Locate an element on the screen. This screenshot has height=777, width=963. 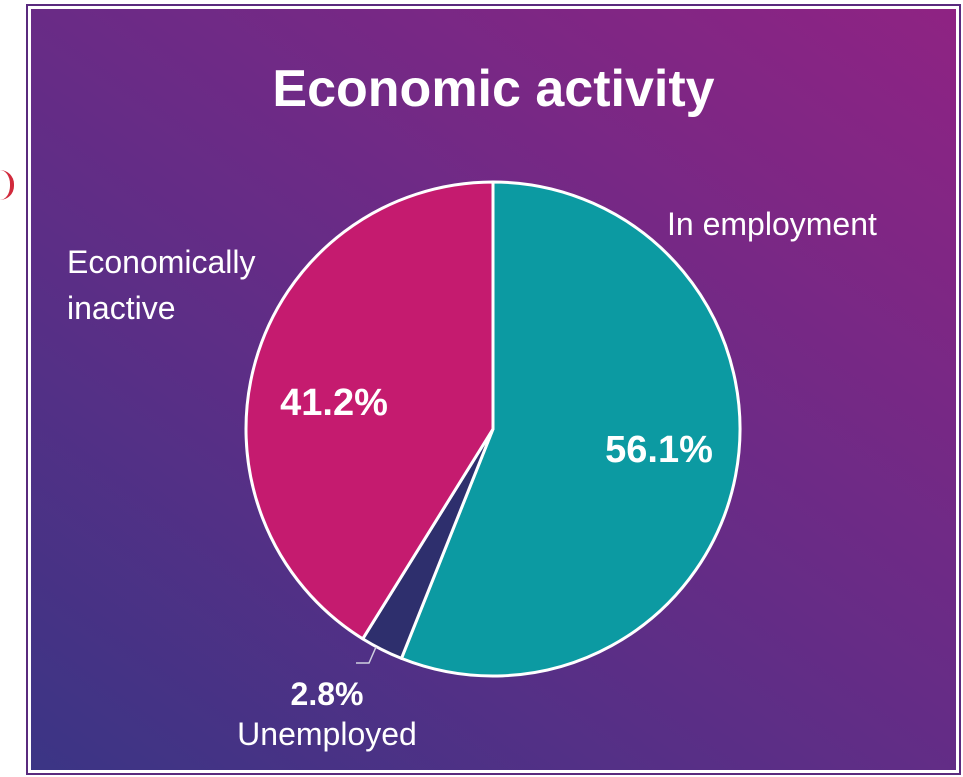
label-unemployed: Unemployed is located at coordinates (327, 734).